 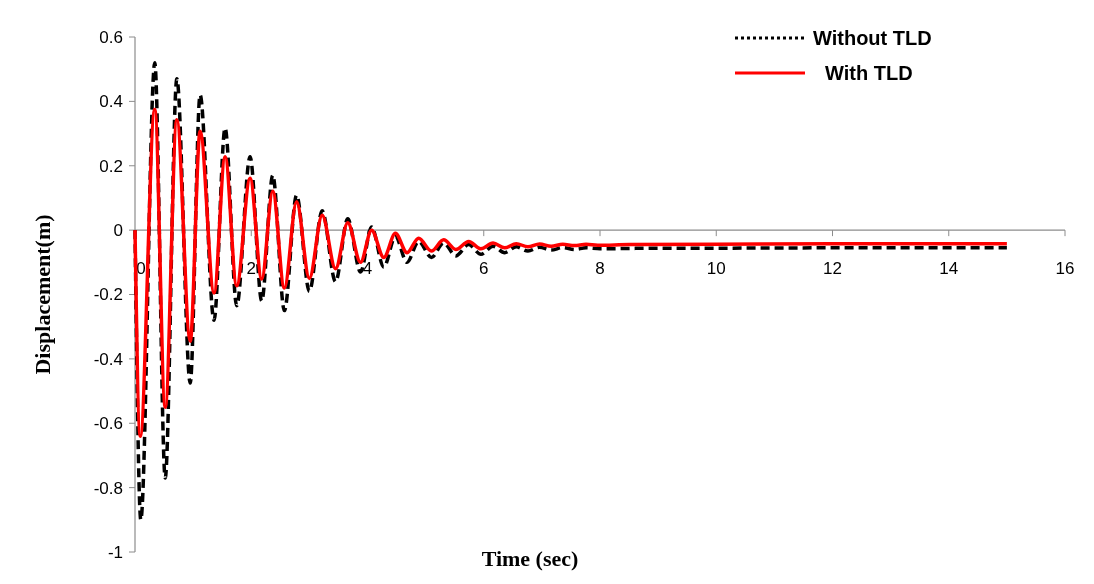 What do you see at coordinates (118, 231) in the screenshot?
I see `y-tick-label: 0` at bounding box center [118, 231].